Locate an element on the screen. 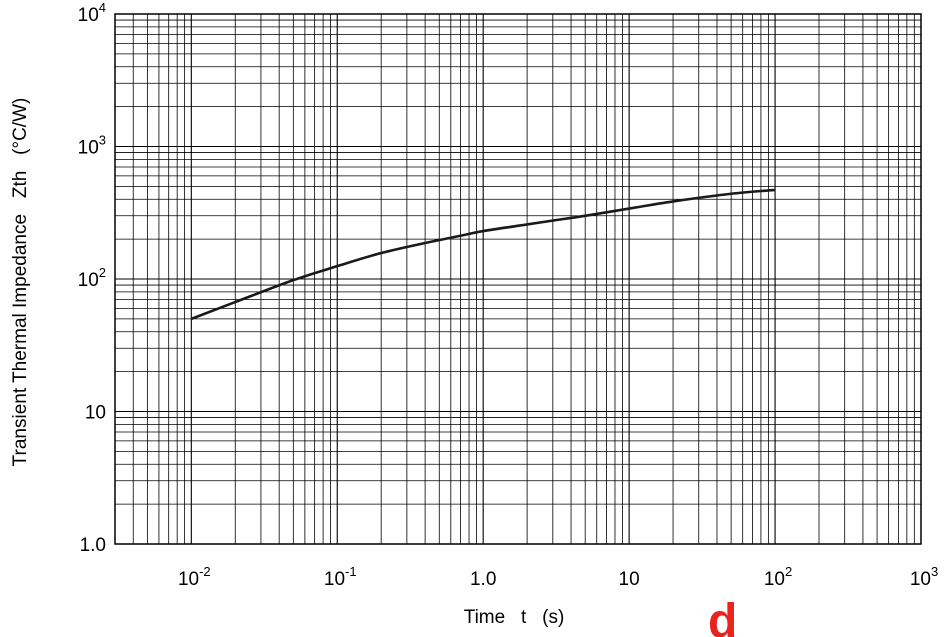 The image size is (946, 637). x-tick-label: 10² is located at coordinates (778, 577).